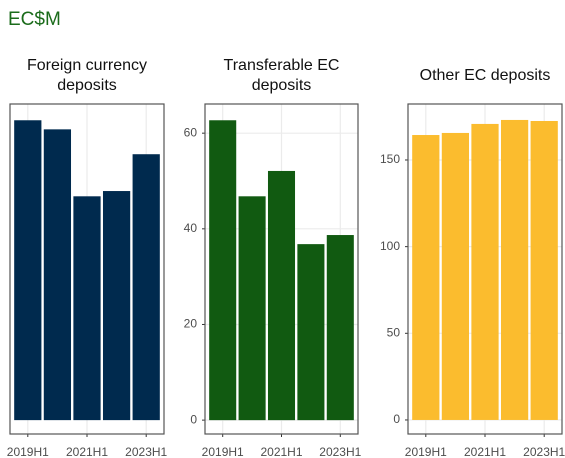 The image size is (565, 458). Describe the element at coordinates (191, 228) in the screenshot. I see `y-tick-label: 40` at that location.